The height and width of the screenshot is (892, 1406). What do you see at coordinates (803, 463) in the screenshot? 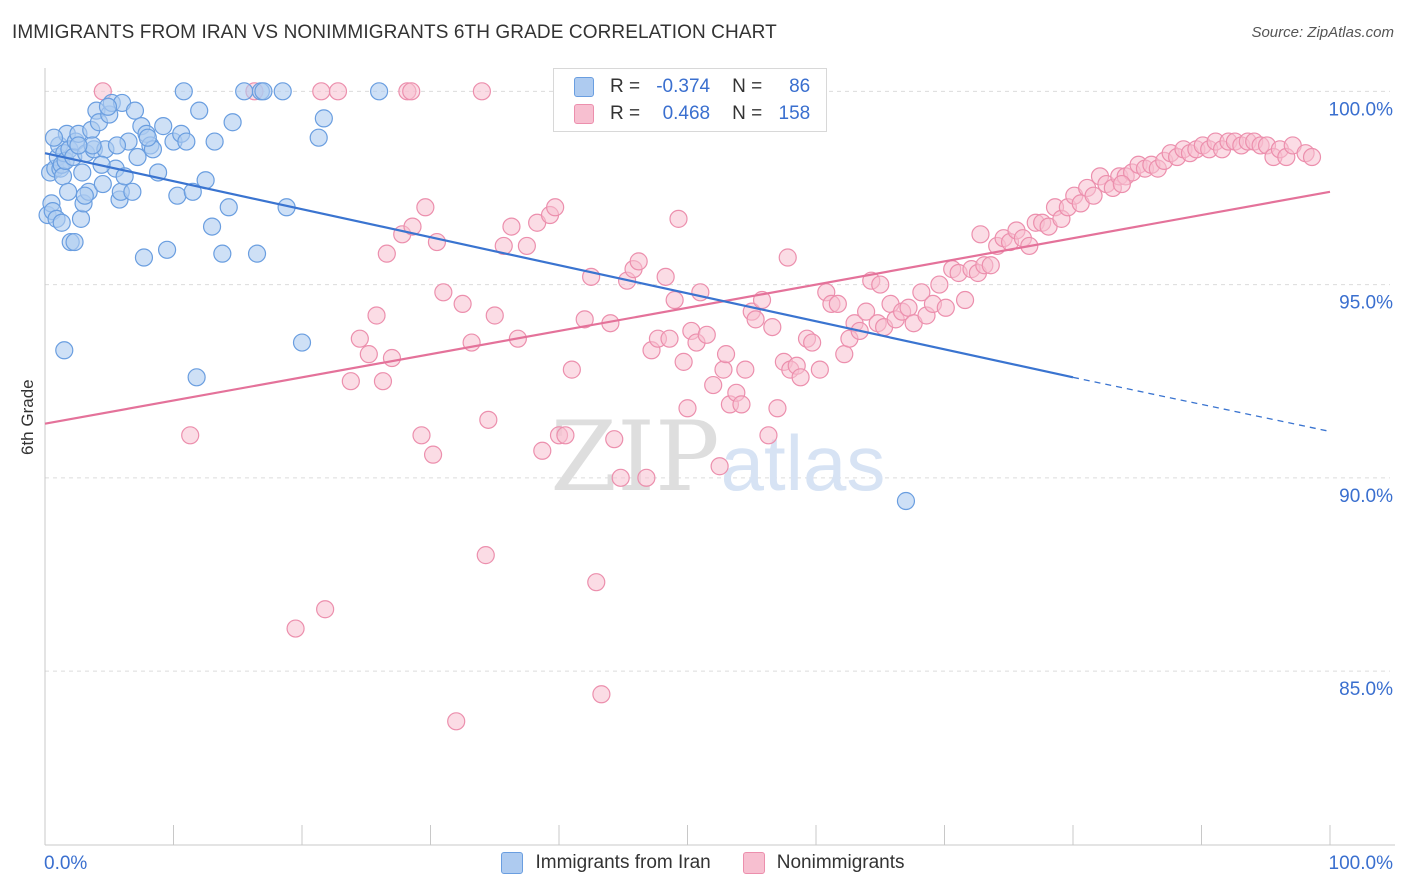
I see `watermark-atlas: atlas` at bounding box center [803, 463].